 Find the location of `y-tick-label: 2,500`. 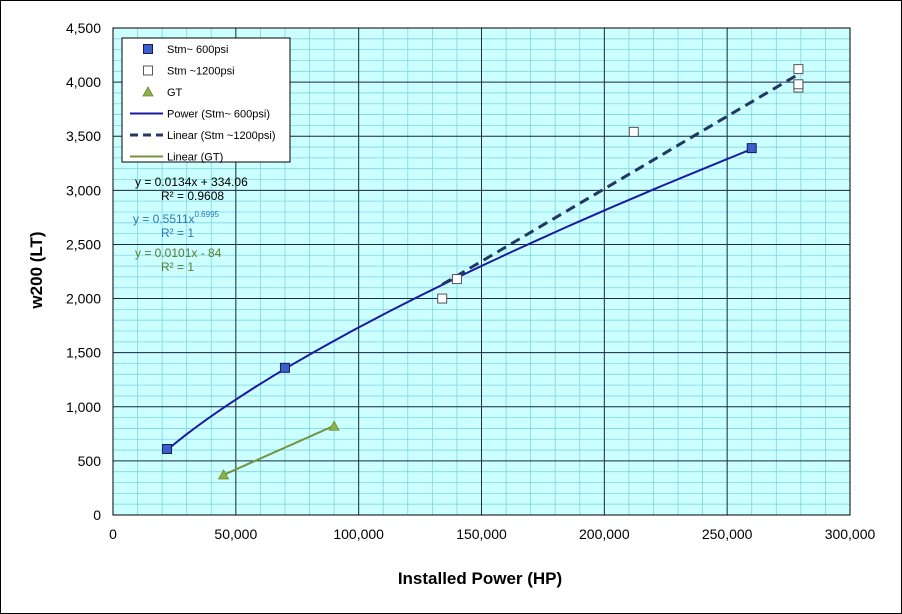

y-tick-label: 2,500 is located at coordinates (83, 244).